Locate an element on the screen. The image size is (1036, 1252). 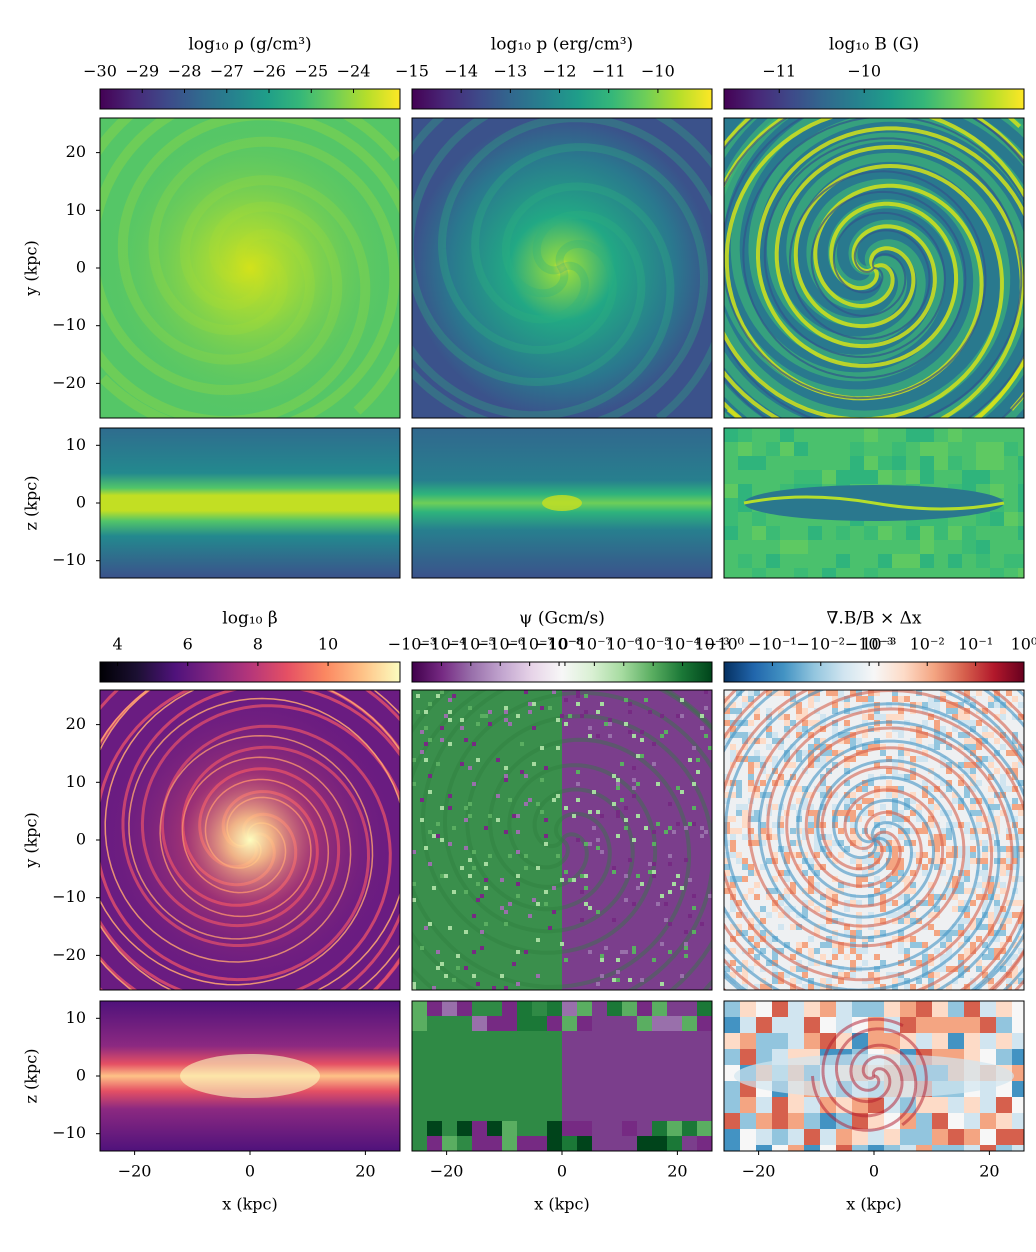
x-axis-label: x (kpc) is located at coordinates (562, 1204).